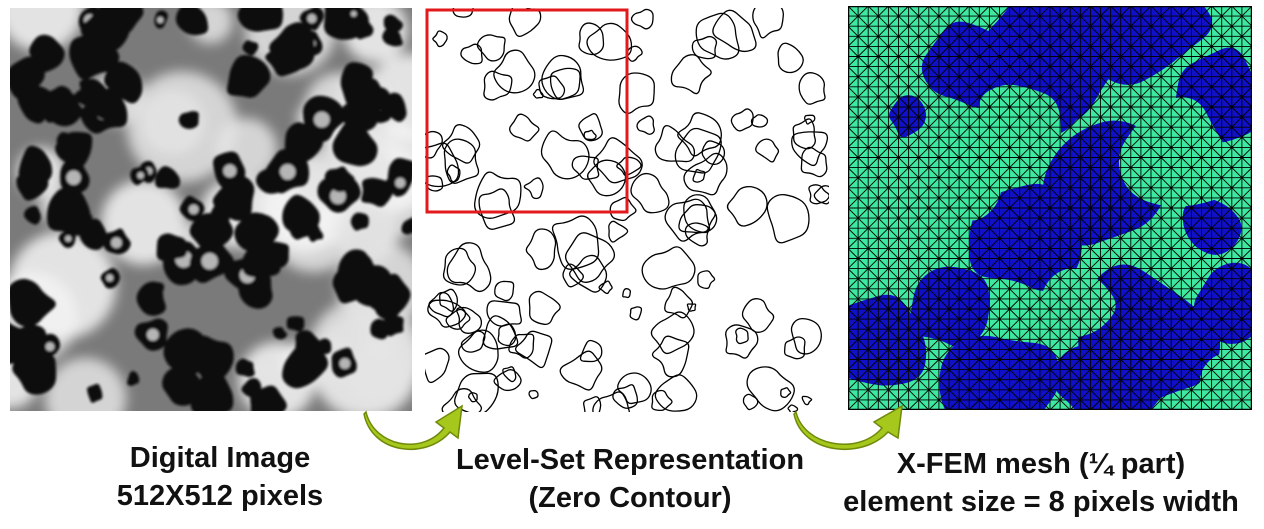 The height and width of the screenshot is (529, 1264). Describe the element at coordinates (848, 427) in the screenshot. I see `curved-arrow-icon` at that location.